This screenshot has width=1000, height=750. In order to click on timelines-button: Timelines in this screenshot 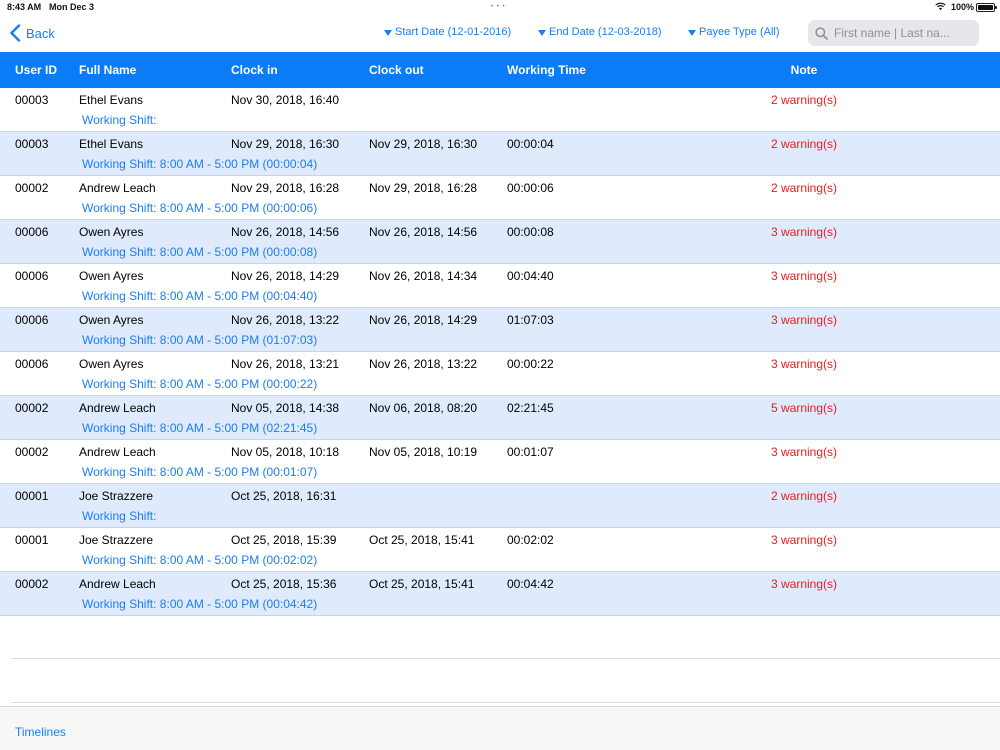, I will do `click(40, 732)`.